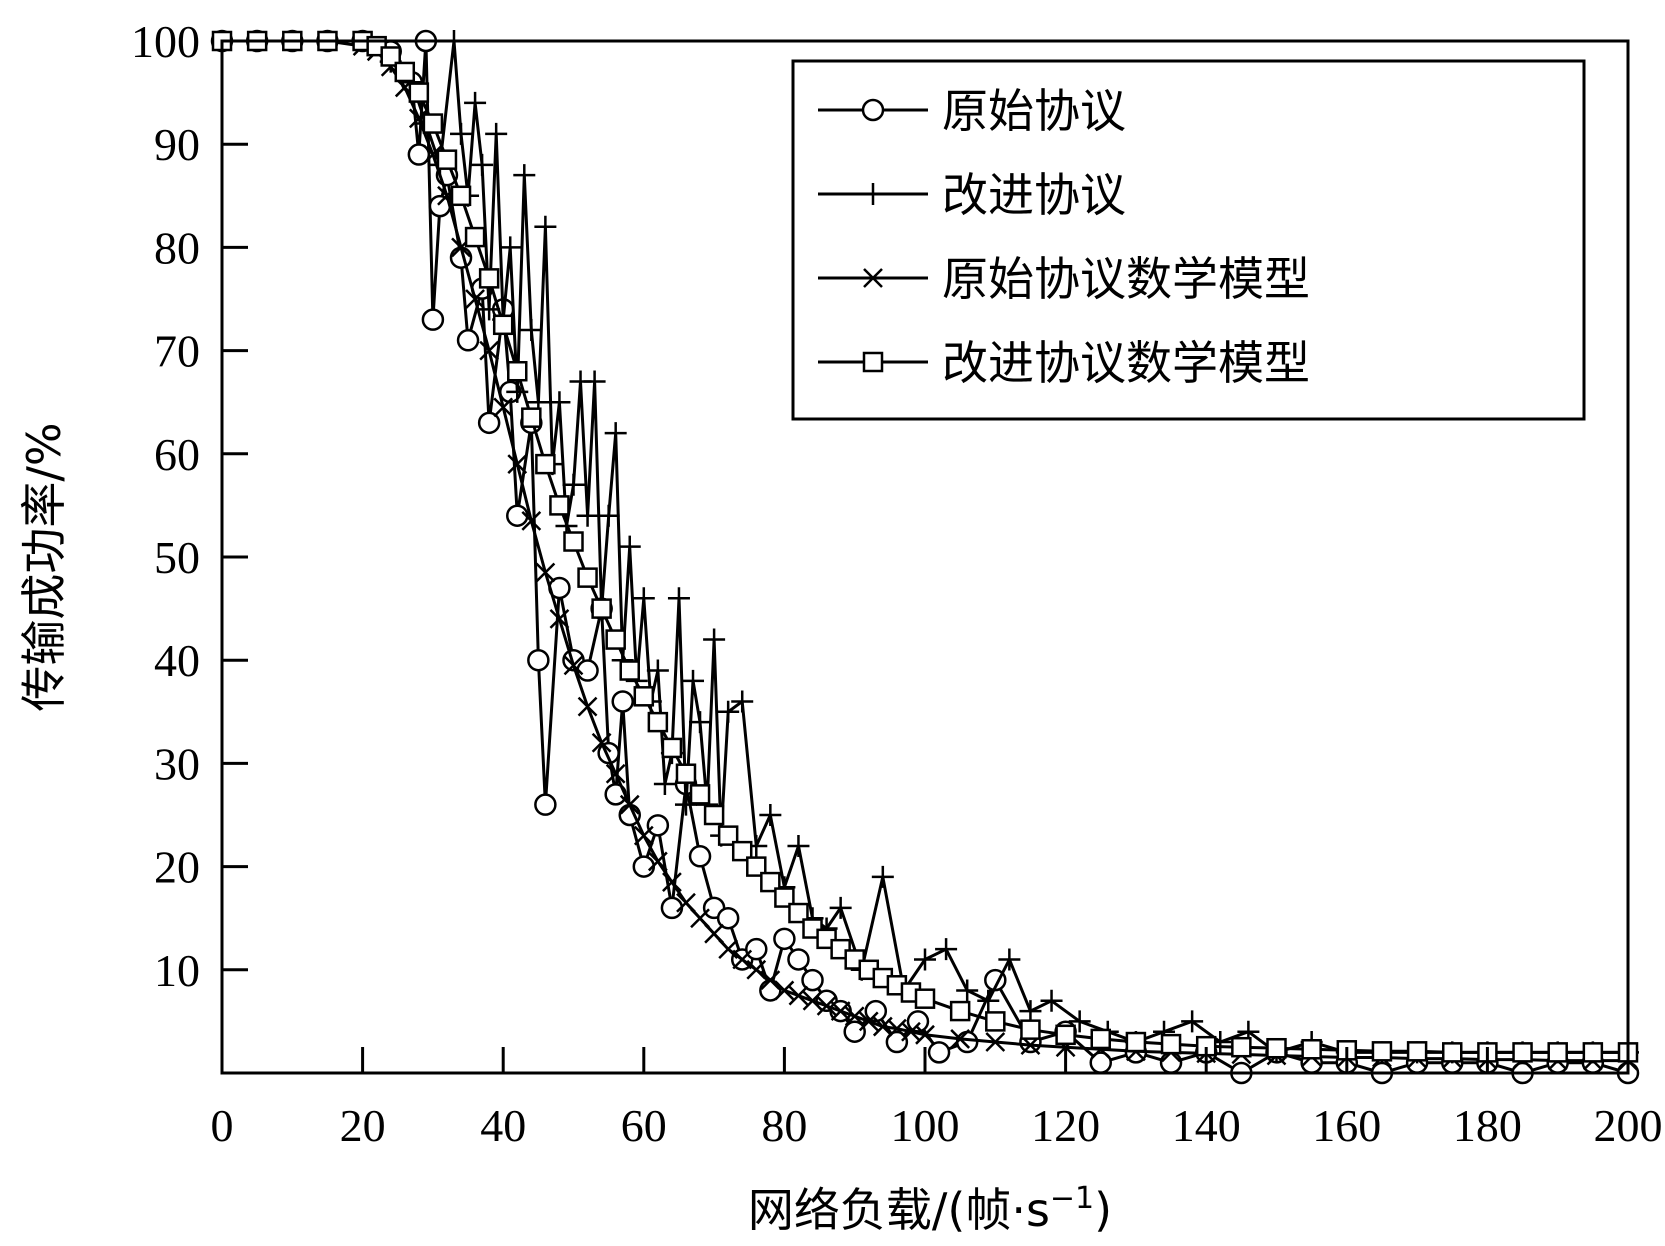  Describe the element at coordinates (1064, 279) in the screenshot. I see `legend-item: 原始协议数学模型` at that location.